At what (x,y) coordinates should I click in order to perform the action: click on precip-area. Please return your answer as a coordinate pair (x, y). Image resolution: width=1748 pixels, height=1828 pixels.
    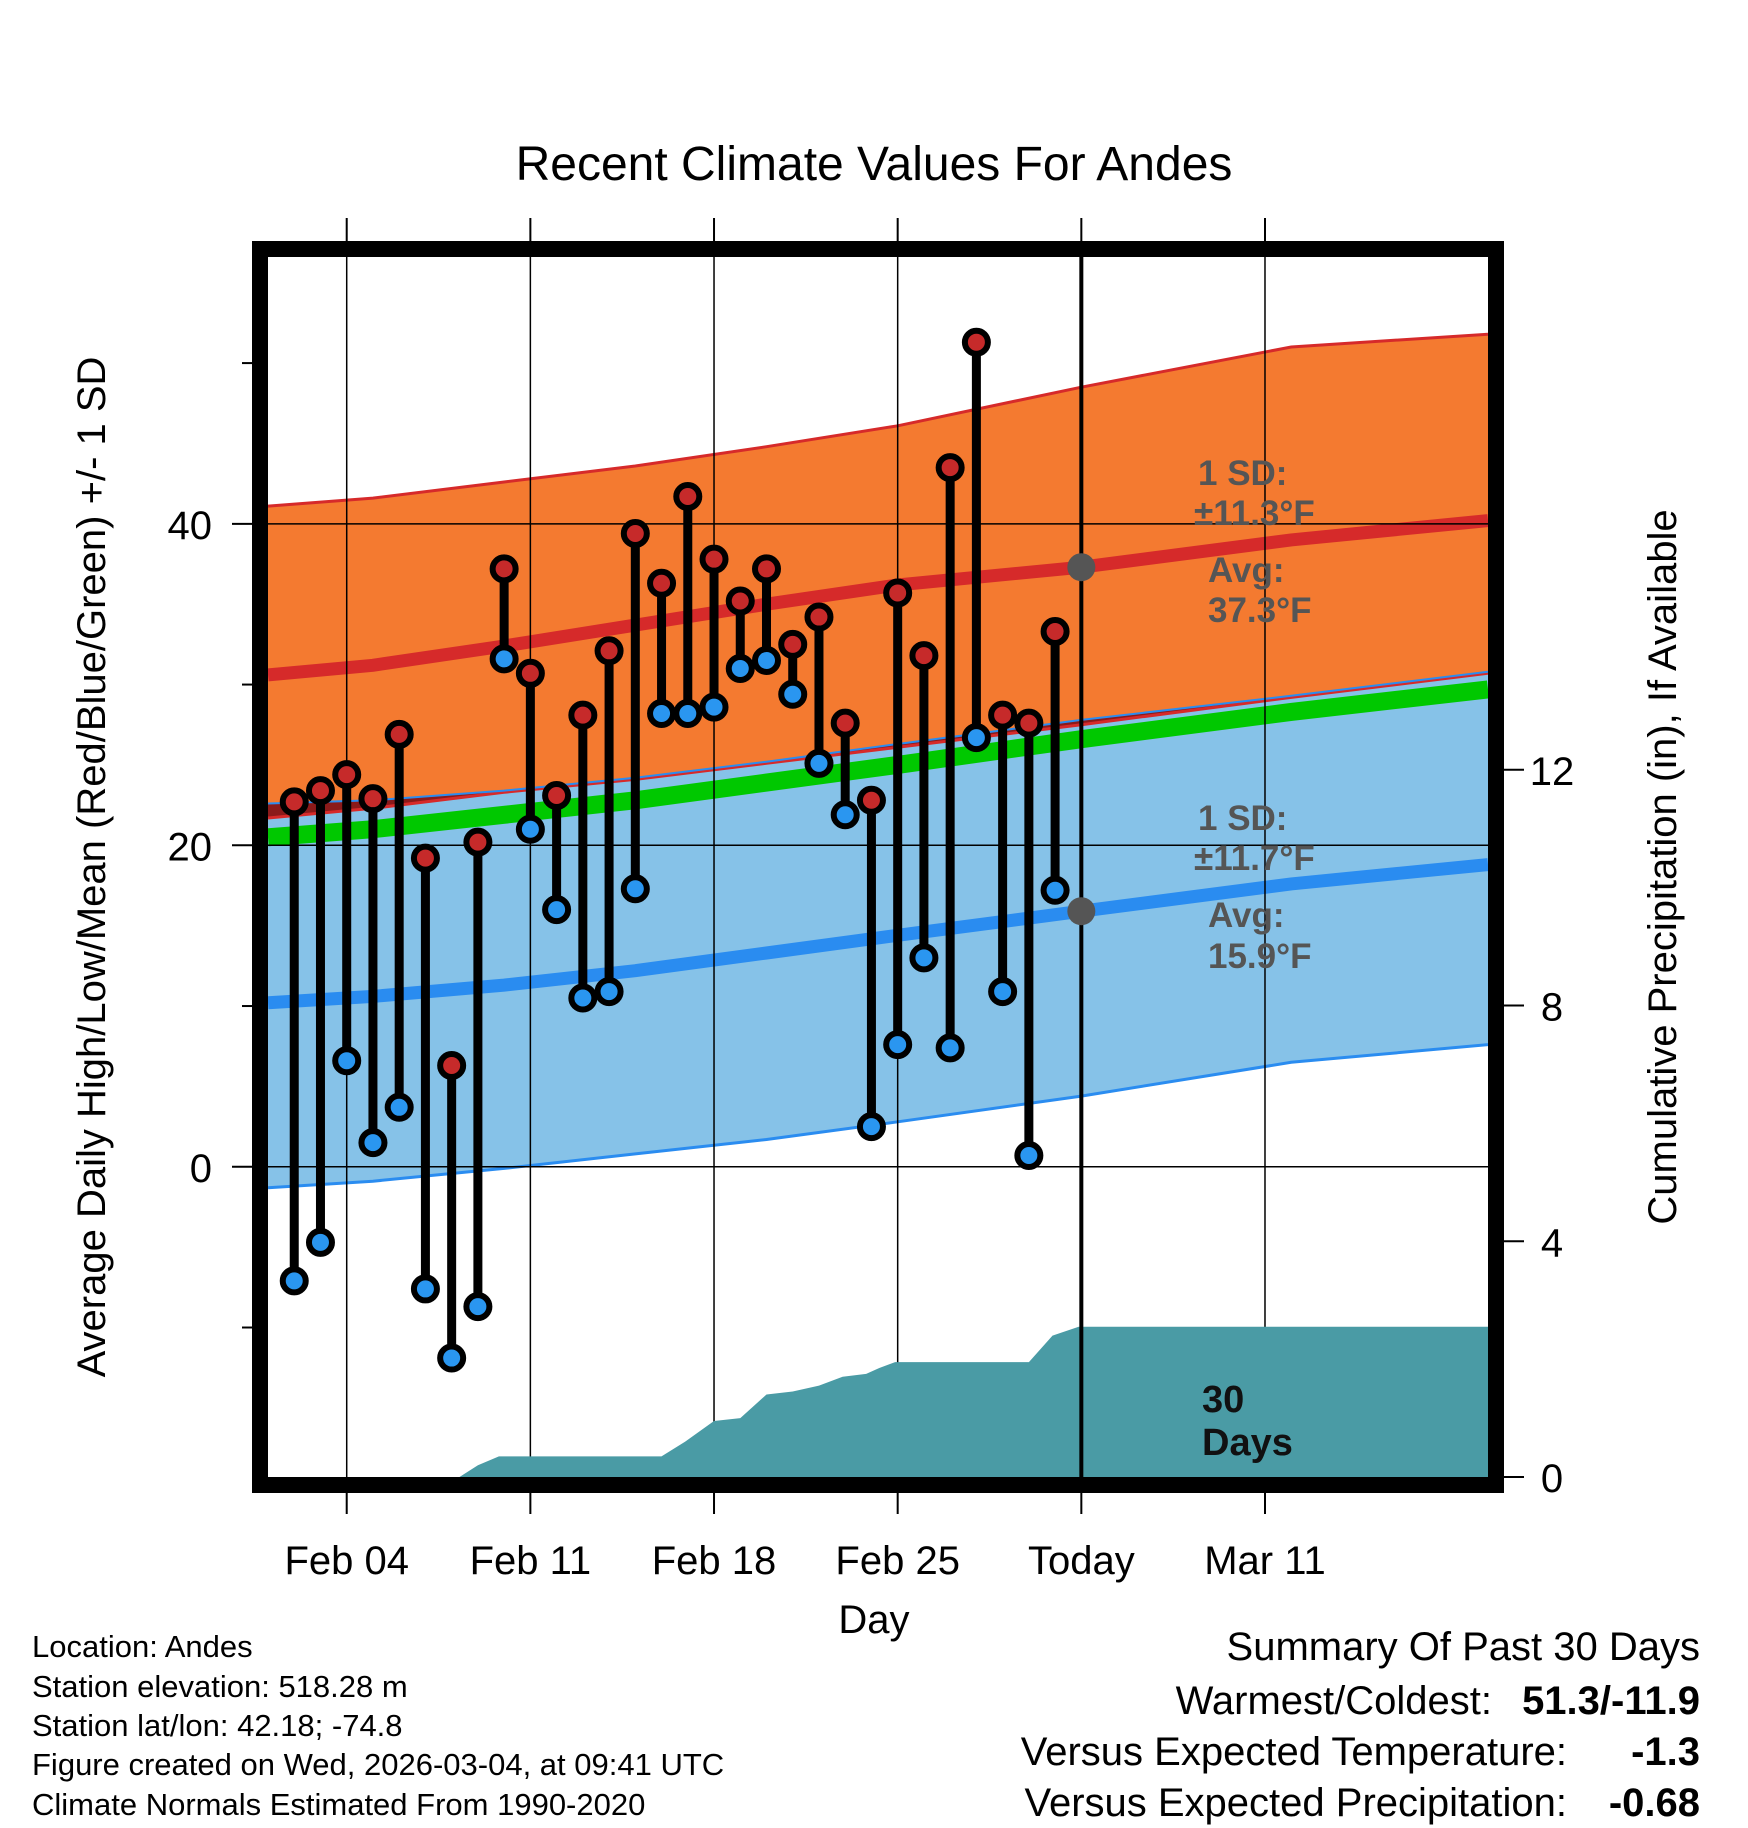
    Looking at the image, I should click on (878, 1401).